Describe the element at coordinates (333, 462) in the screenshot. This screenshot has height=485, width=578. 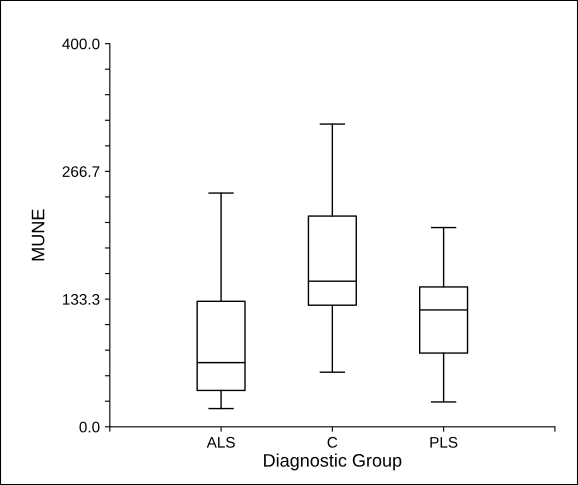
I see `x-axis-title: Diagnostic Group` at that location.